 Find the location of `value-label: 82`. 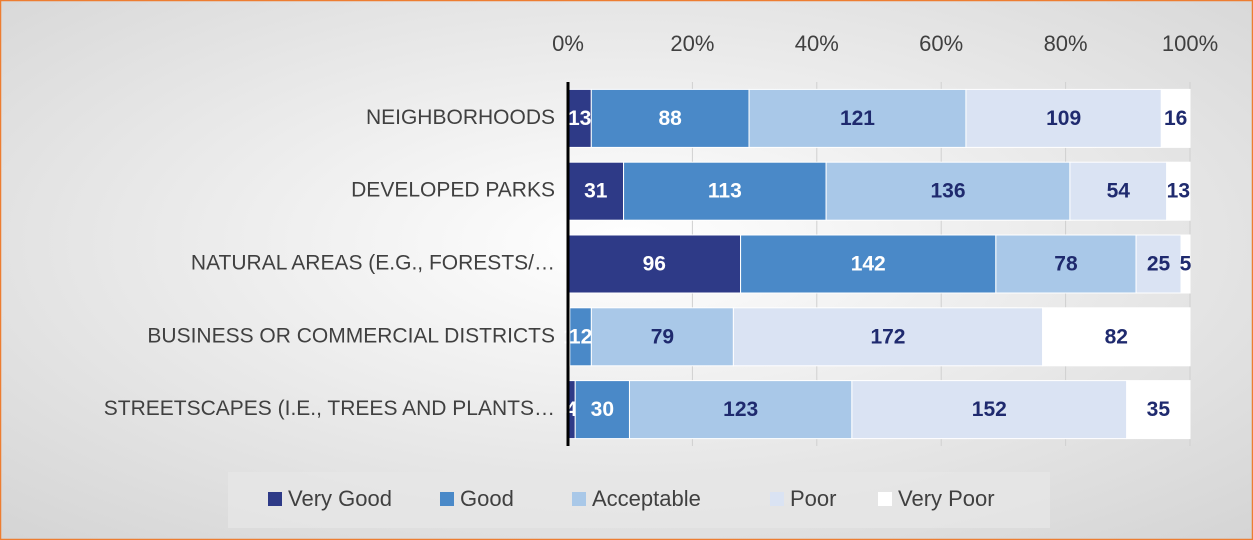

value-label: 82 is located at coordinates (1116, 336).